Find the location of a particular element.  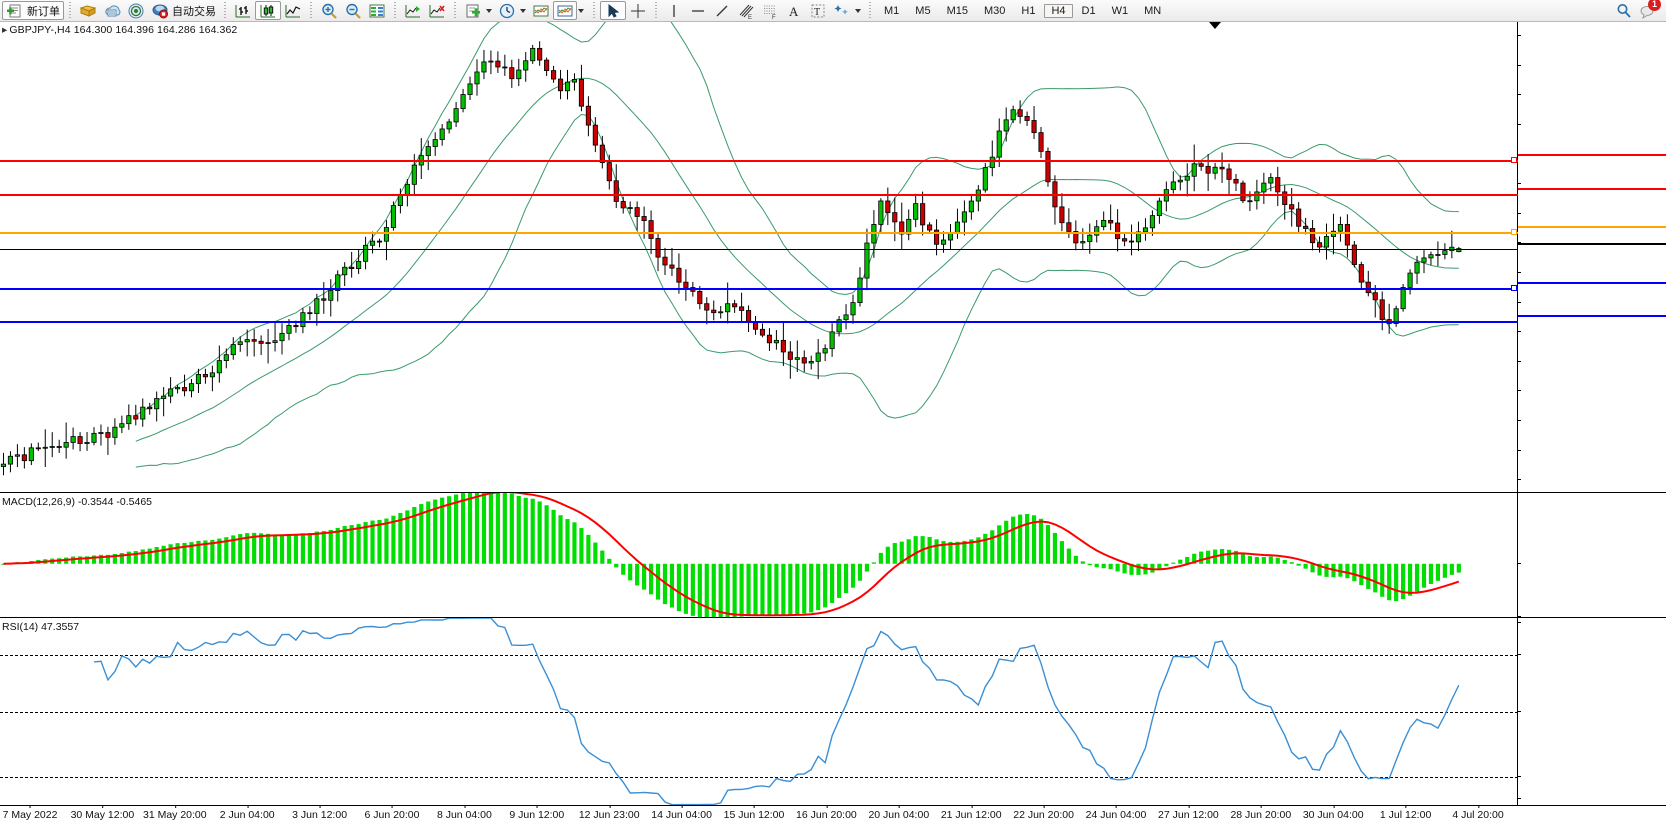

time-tick: 21 Jun 12:00 is located at coordinates (971, 813).